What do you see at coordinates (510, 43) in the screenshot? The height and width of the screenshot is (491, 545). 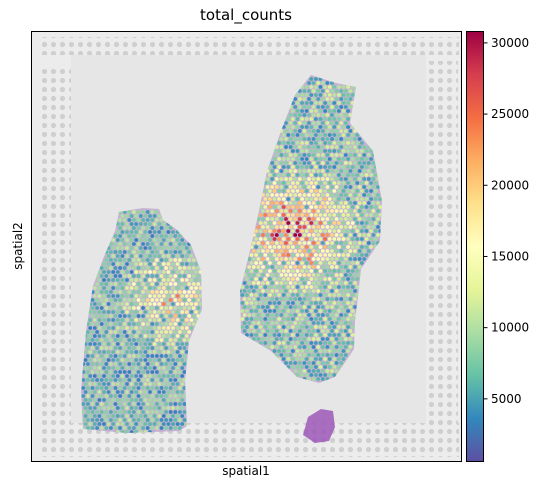 I see `colorbar-tick-label: 30000` at bounding box center [510, 43].